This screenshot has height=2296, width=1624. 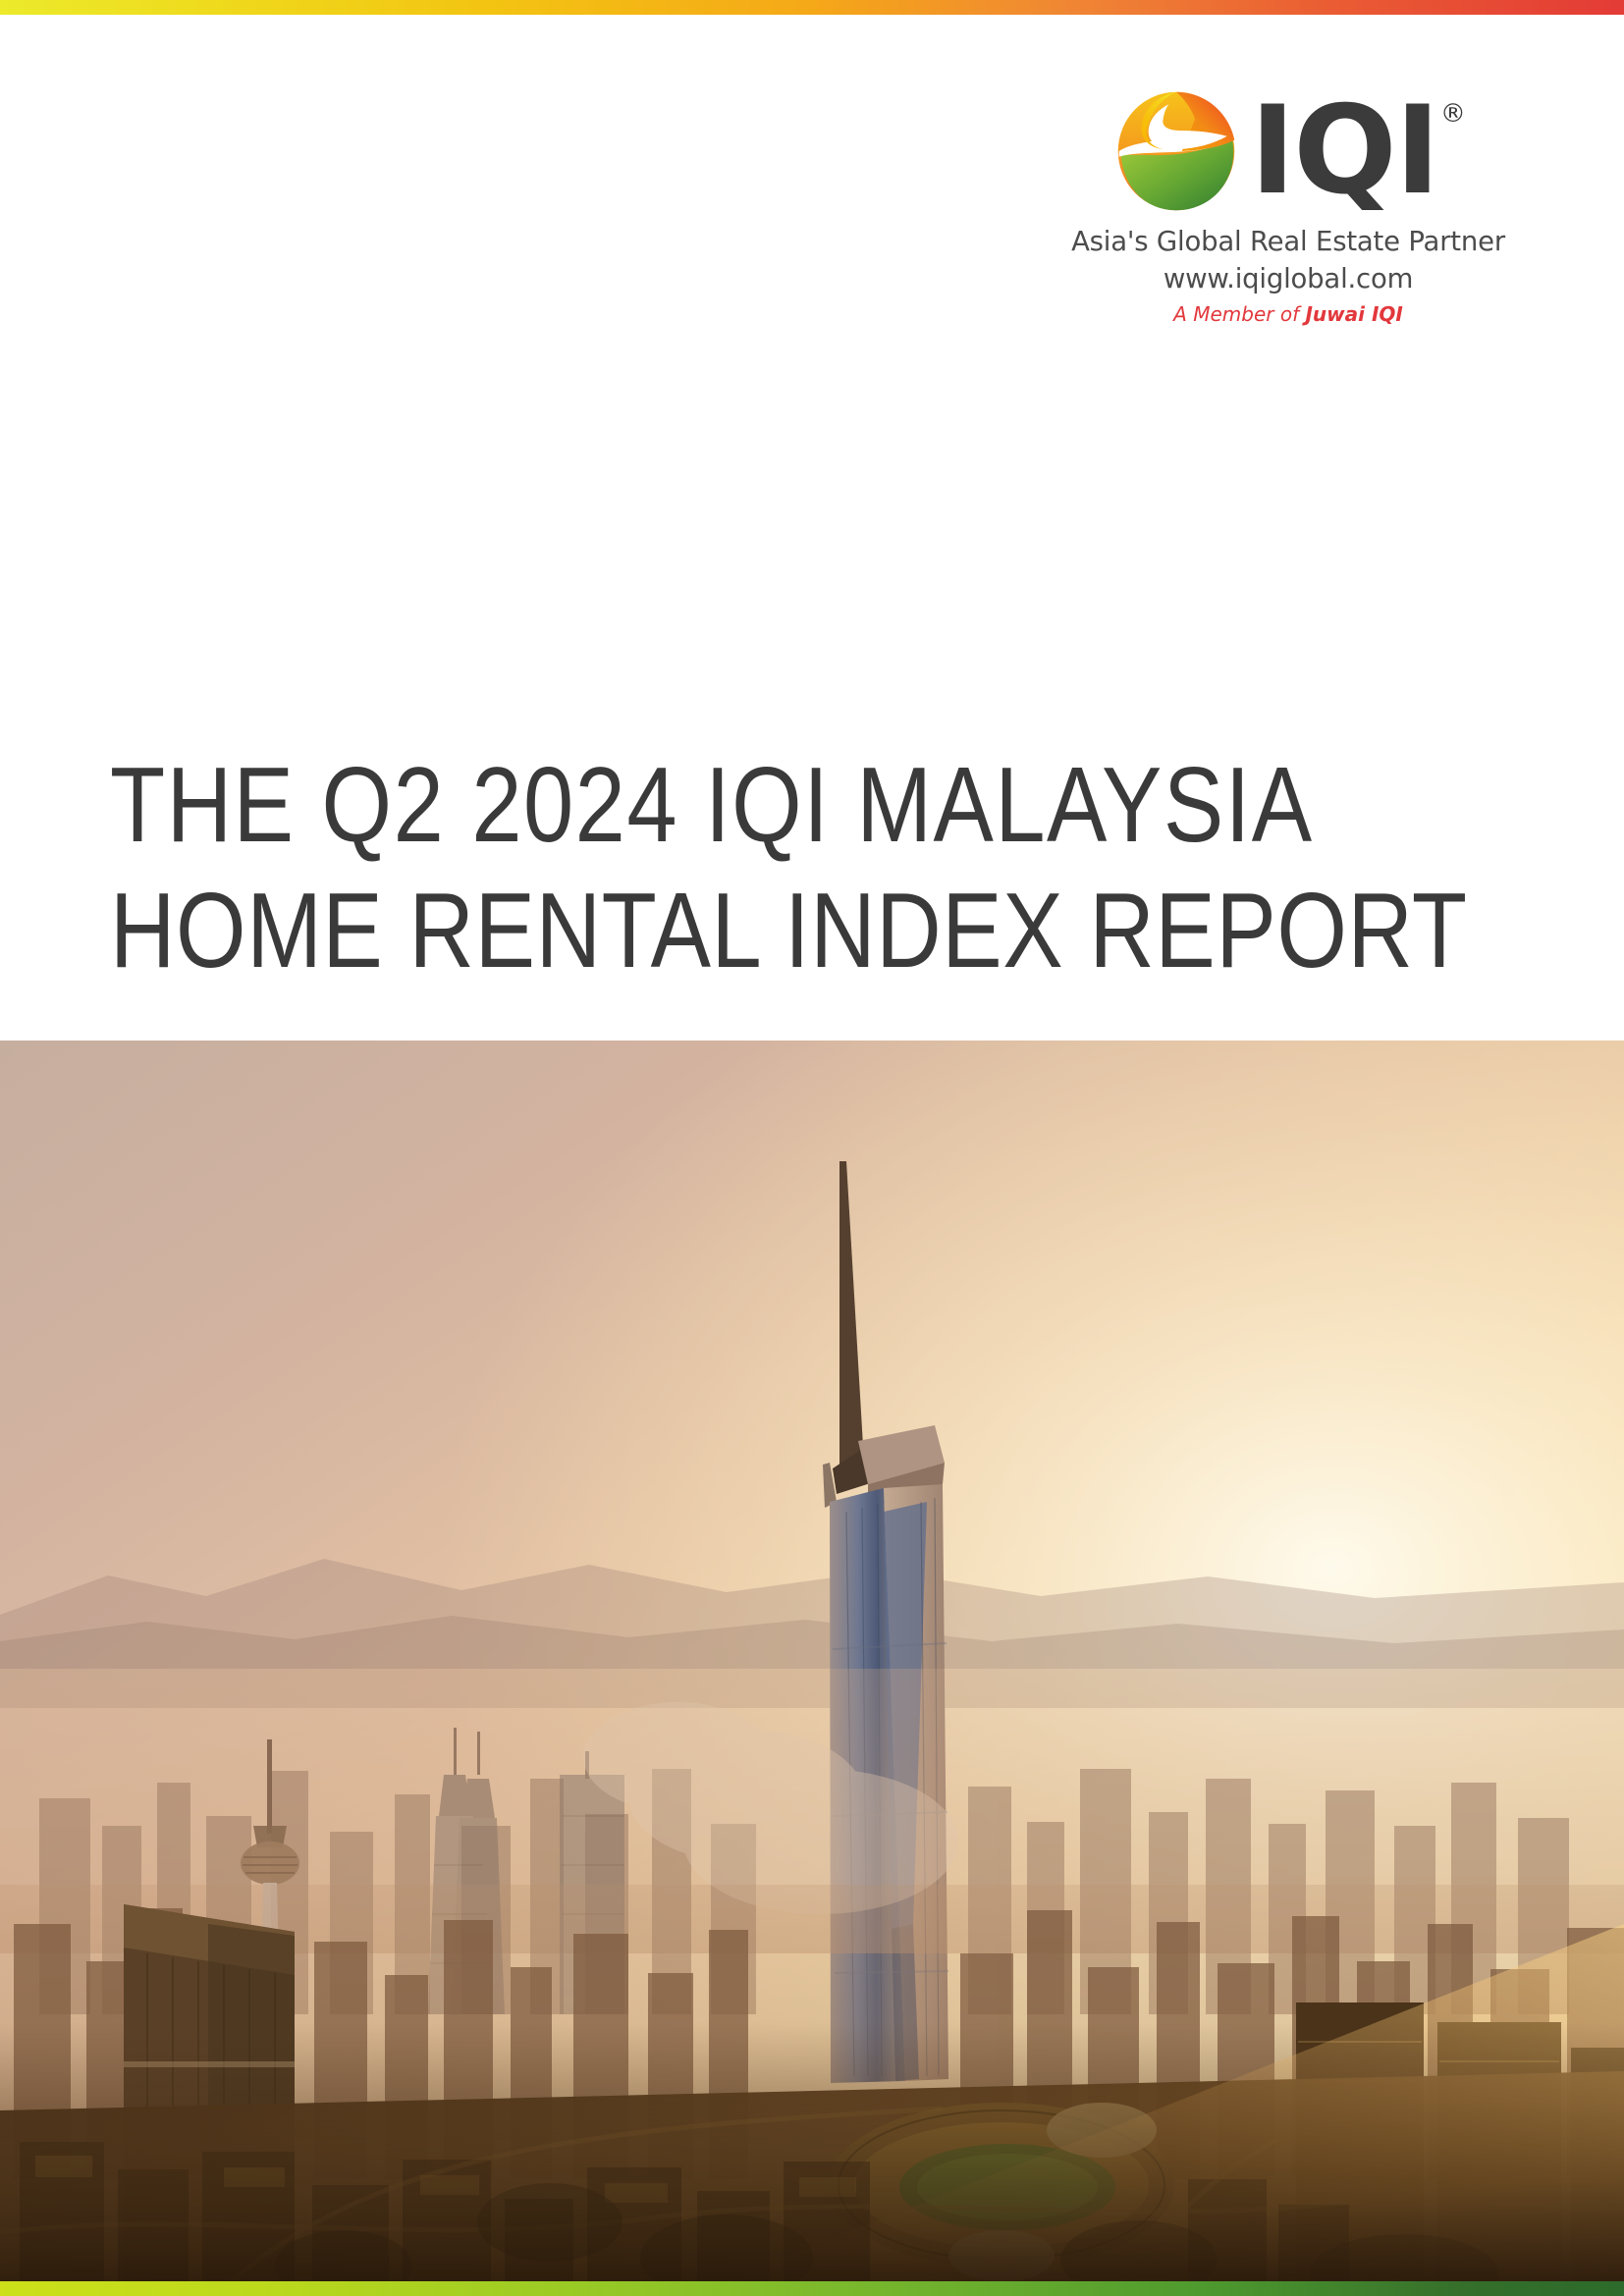 I want to click on logo-member-line: A Member of Juwai IQI, so click(x=1288, y=314).